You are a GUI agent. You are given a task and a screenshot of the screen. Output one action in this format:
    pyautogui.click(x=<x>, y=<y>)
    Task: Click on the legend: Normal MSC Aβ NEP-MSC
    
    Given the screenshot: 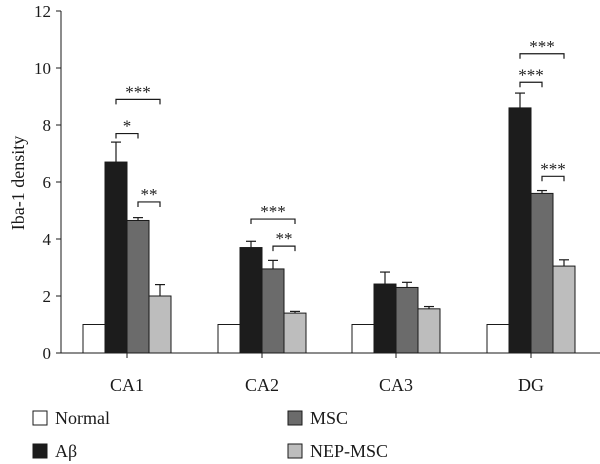 What is the action you would take?
    pyautogui.click(x=210, y=434)
    